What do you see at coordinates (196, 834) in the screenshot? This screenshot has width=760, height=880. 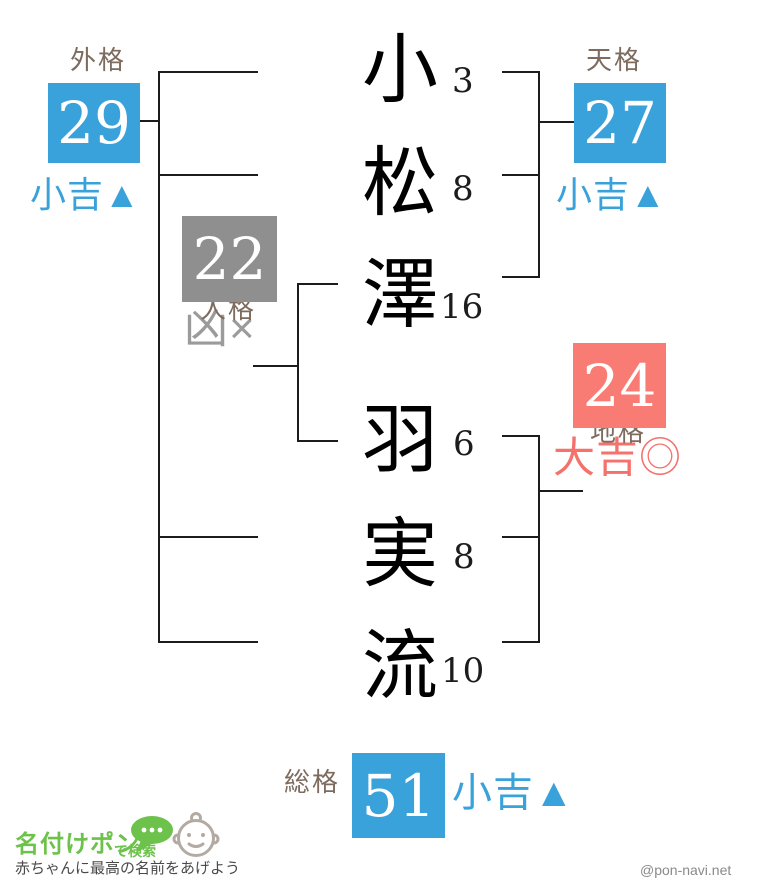 I see `baby-face-icon` at bounding box center [196, 834].